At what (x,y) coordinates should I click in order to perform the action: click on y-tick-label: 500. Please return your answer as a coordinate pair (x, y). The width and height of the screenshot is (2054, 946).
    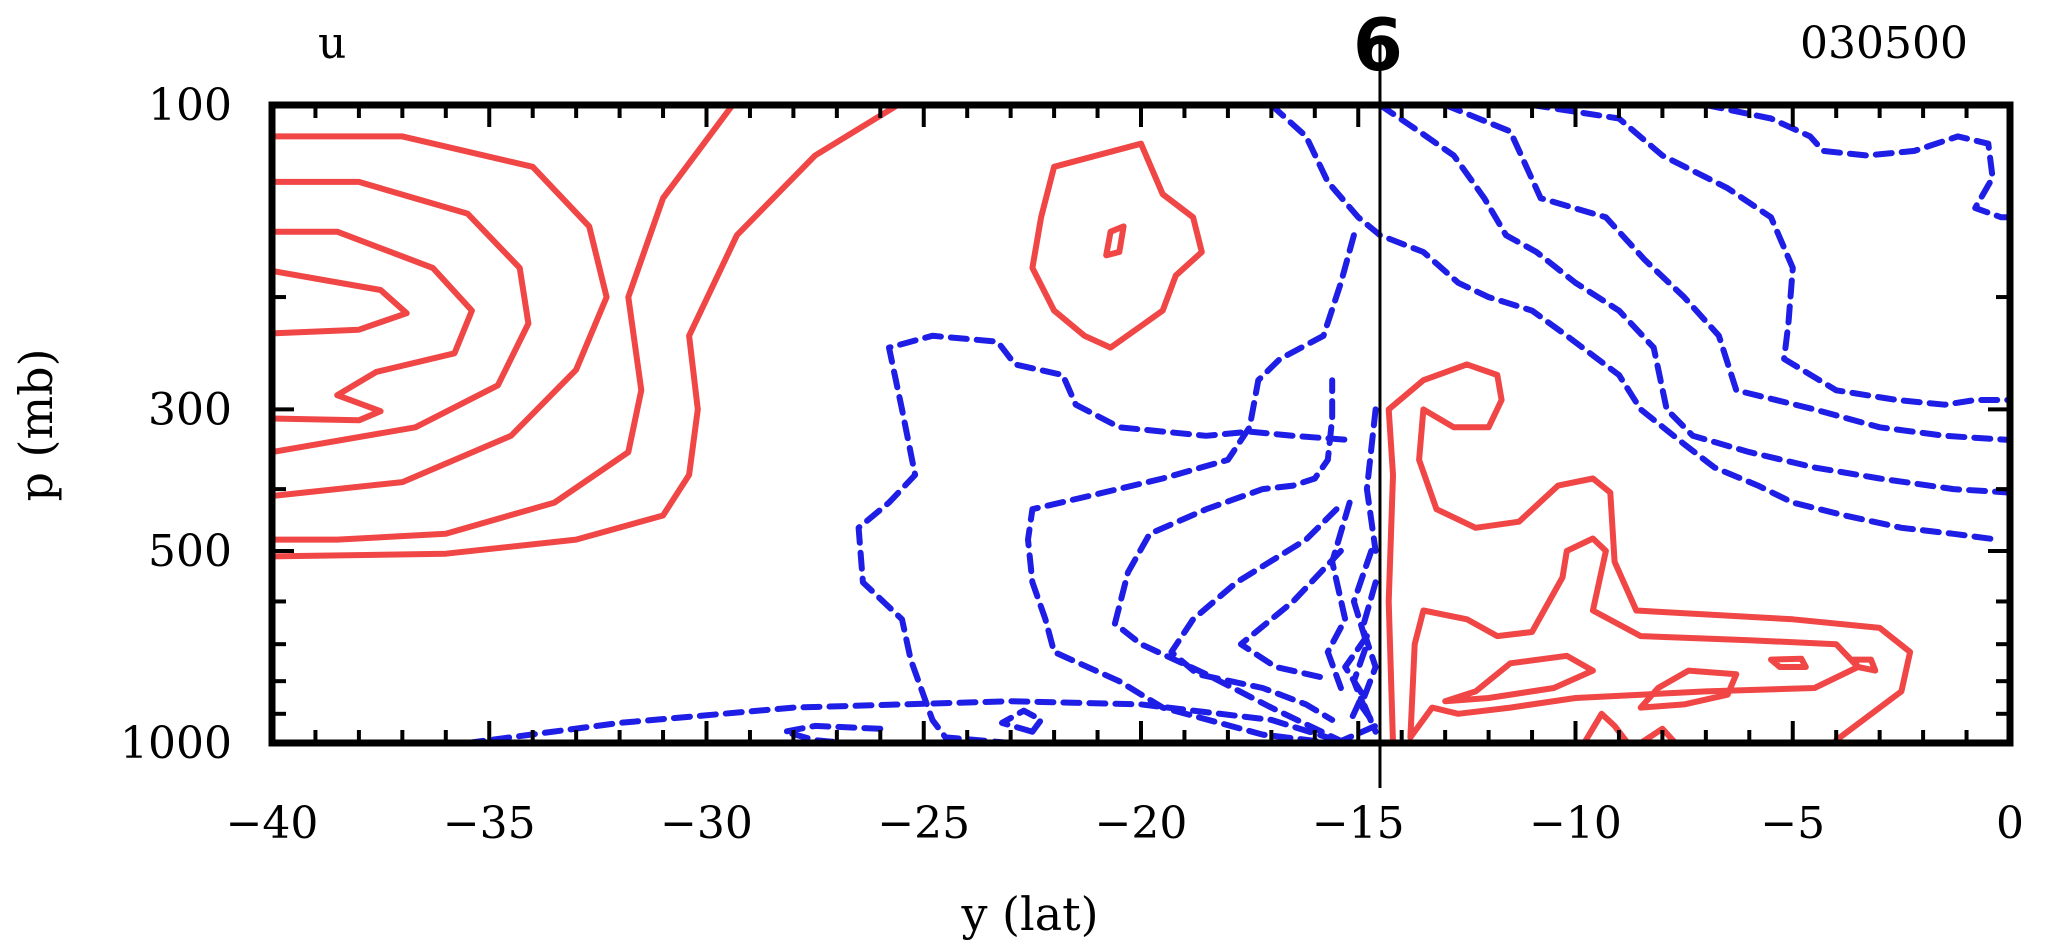
    Looking at the image, I should click on (190, 551).